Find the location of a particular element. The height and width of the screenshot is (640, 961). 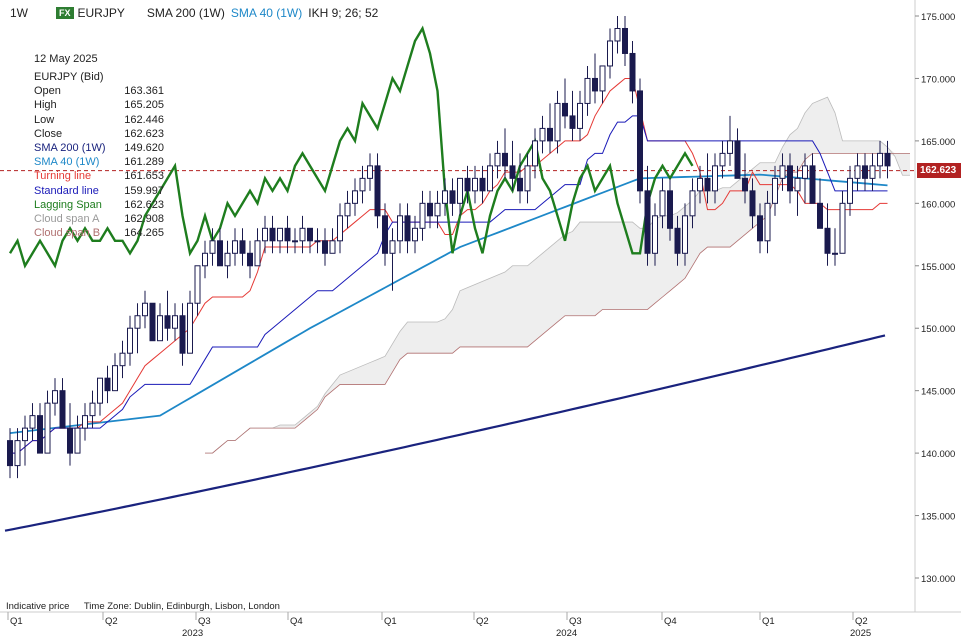

y-tick-label: 135.000 is located at coordinates (938, 517).